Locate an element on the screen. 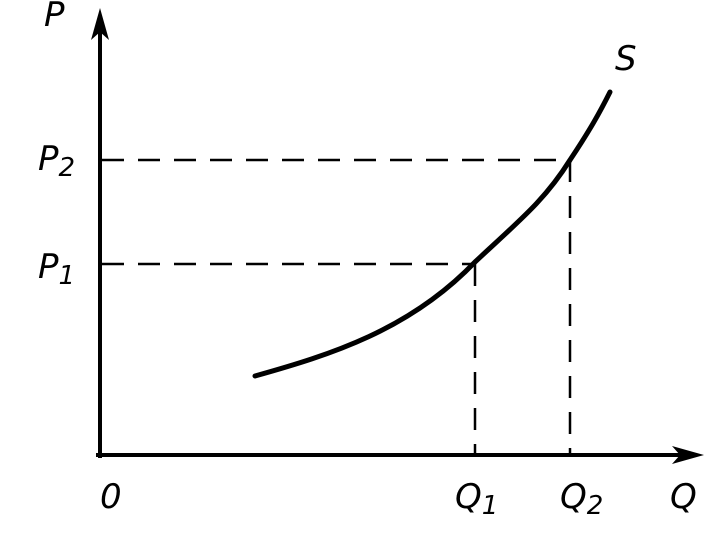  q1-sub: 1 is located at coordinates (490, 506).